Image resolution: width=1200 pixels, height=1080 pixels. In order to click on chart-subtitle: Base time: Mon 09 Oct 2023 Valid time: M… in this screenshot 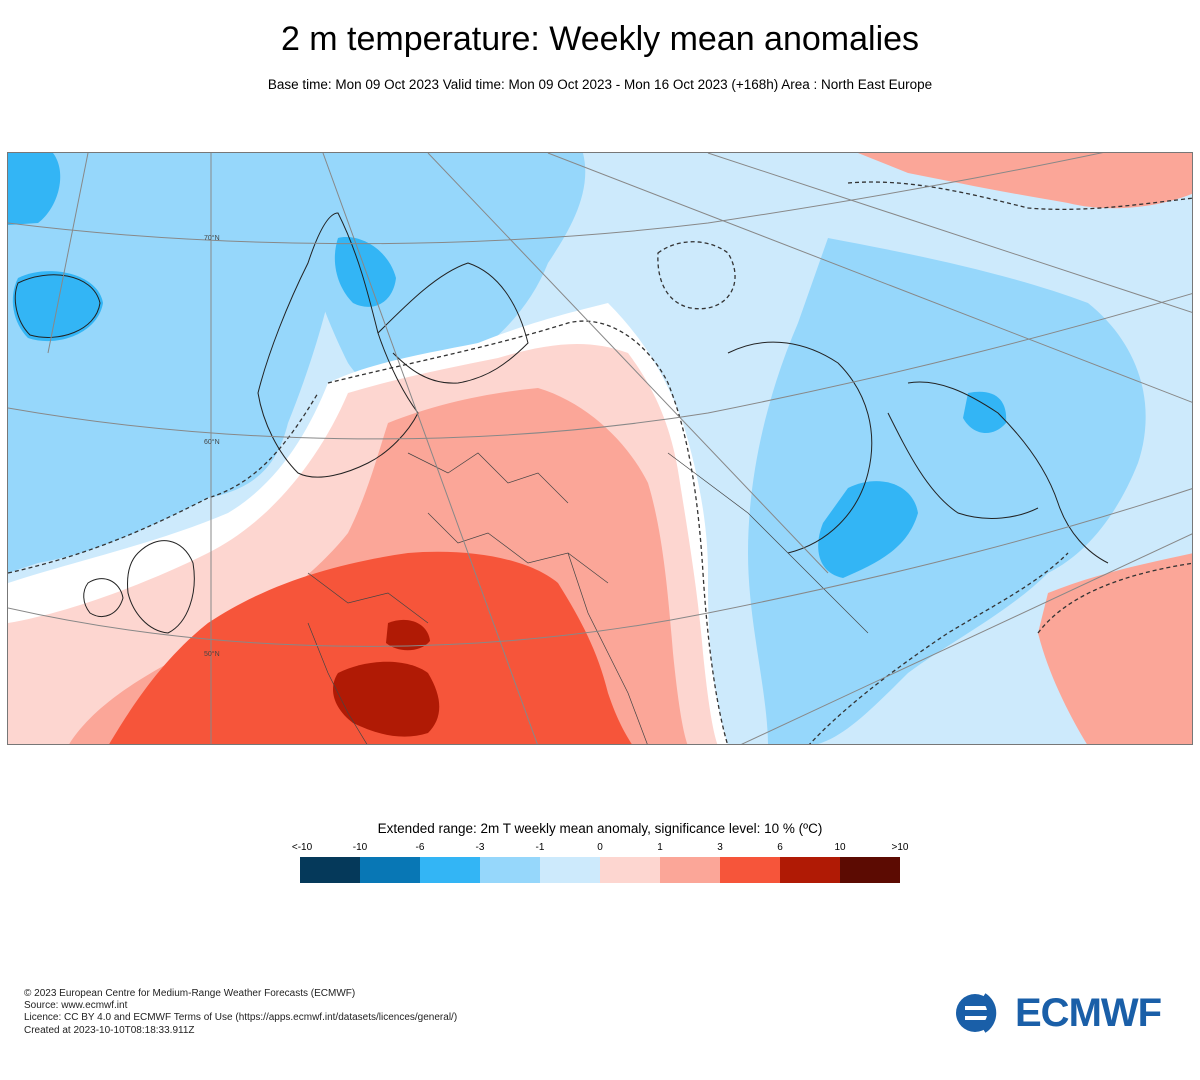, I will do `click(600, 84)`.